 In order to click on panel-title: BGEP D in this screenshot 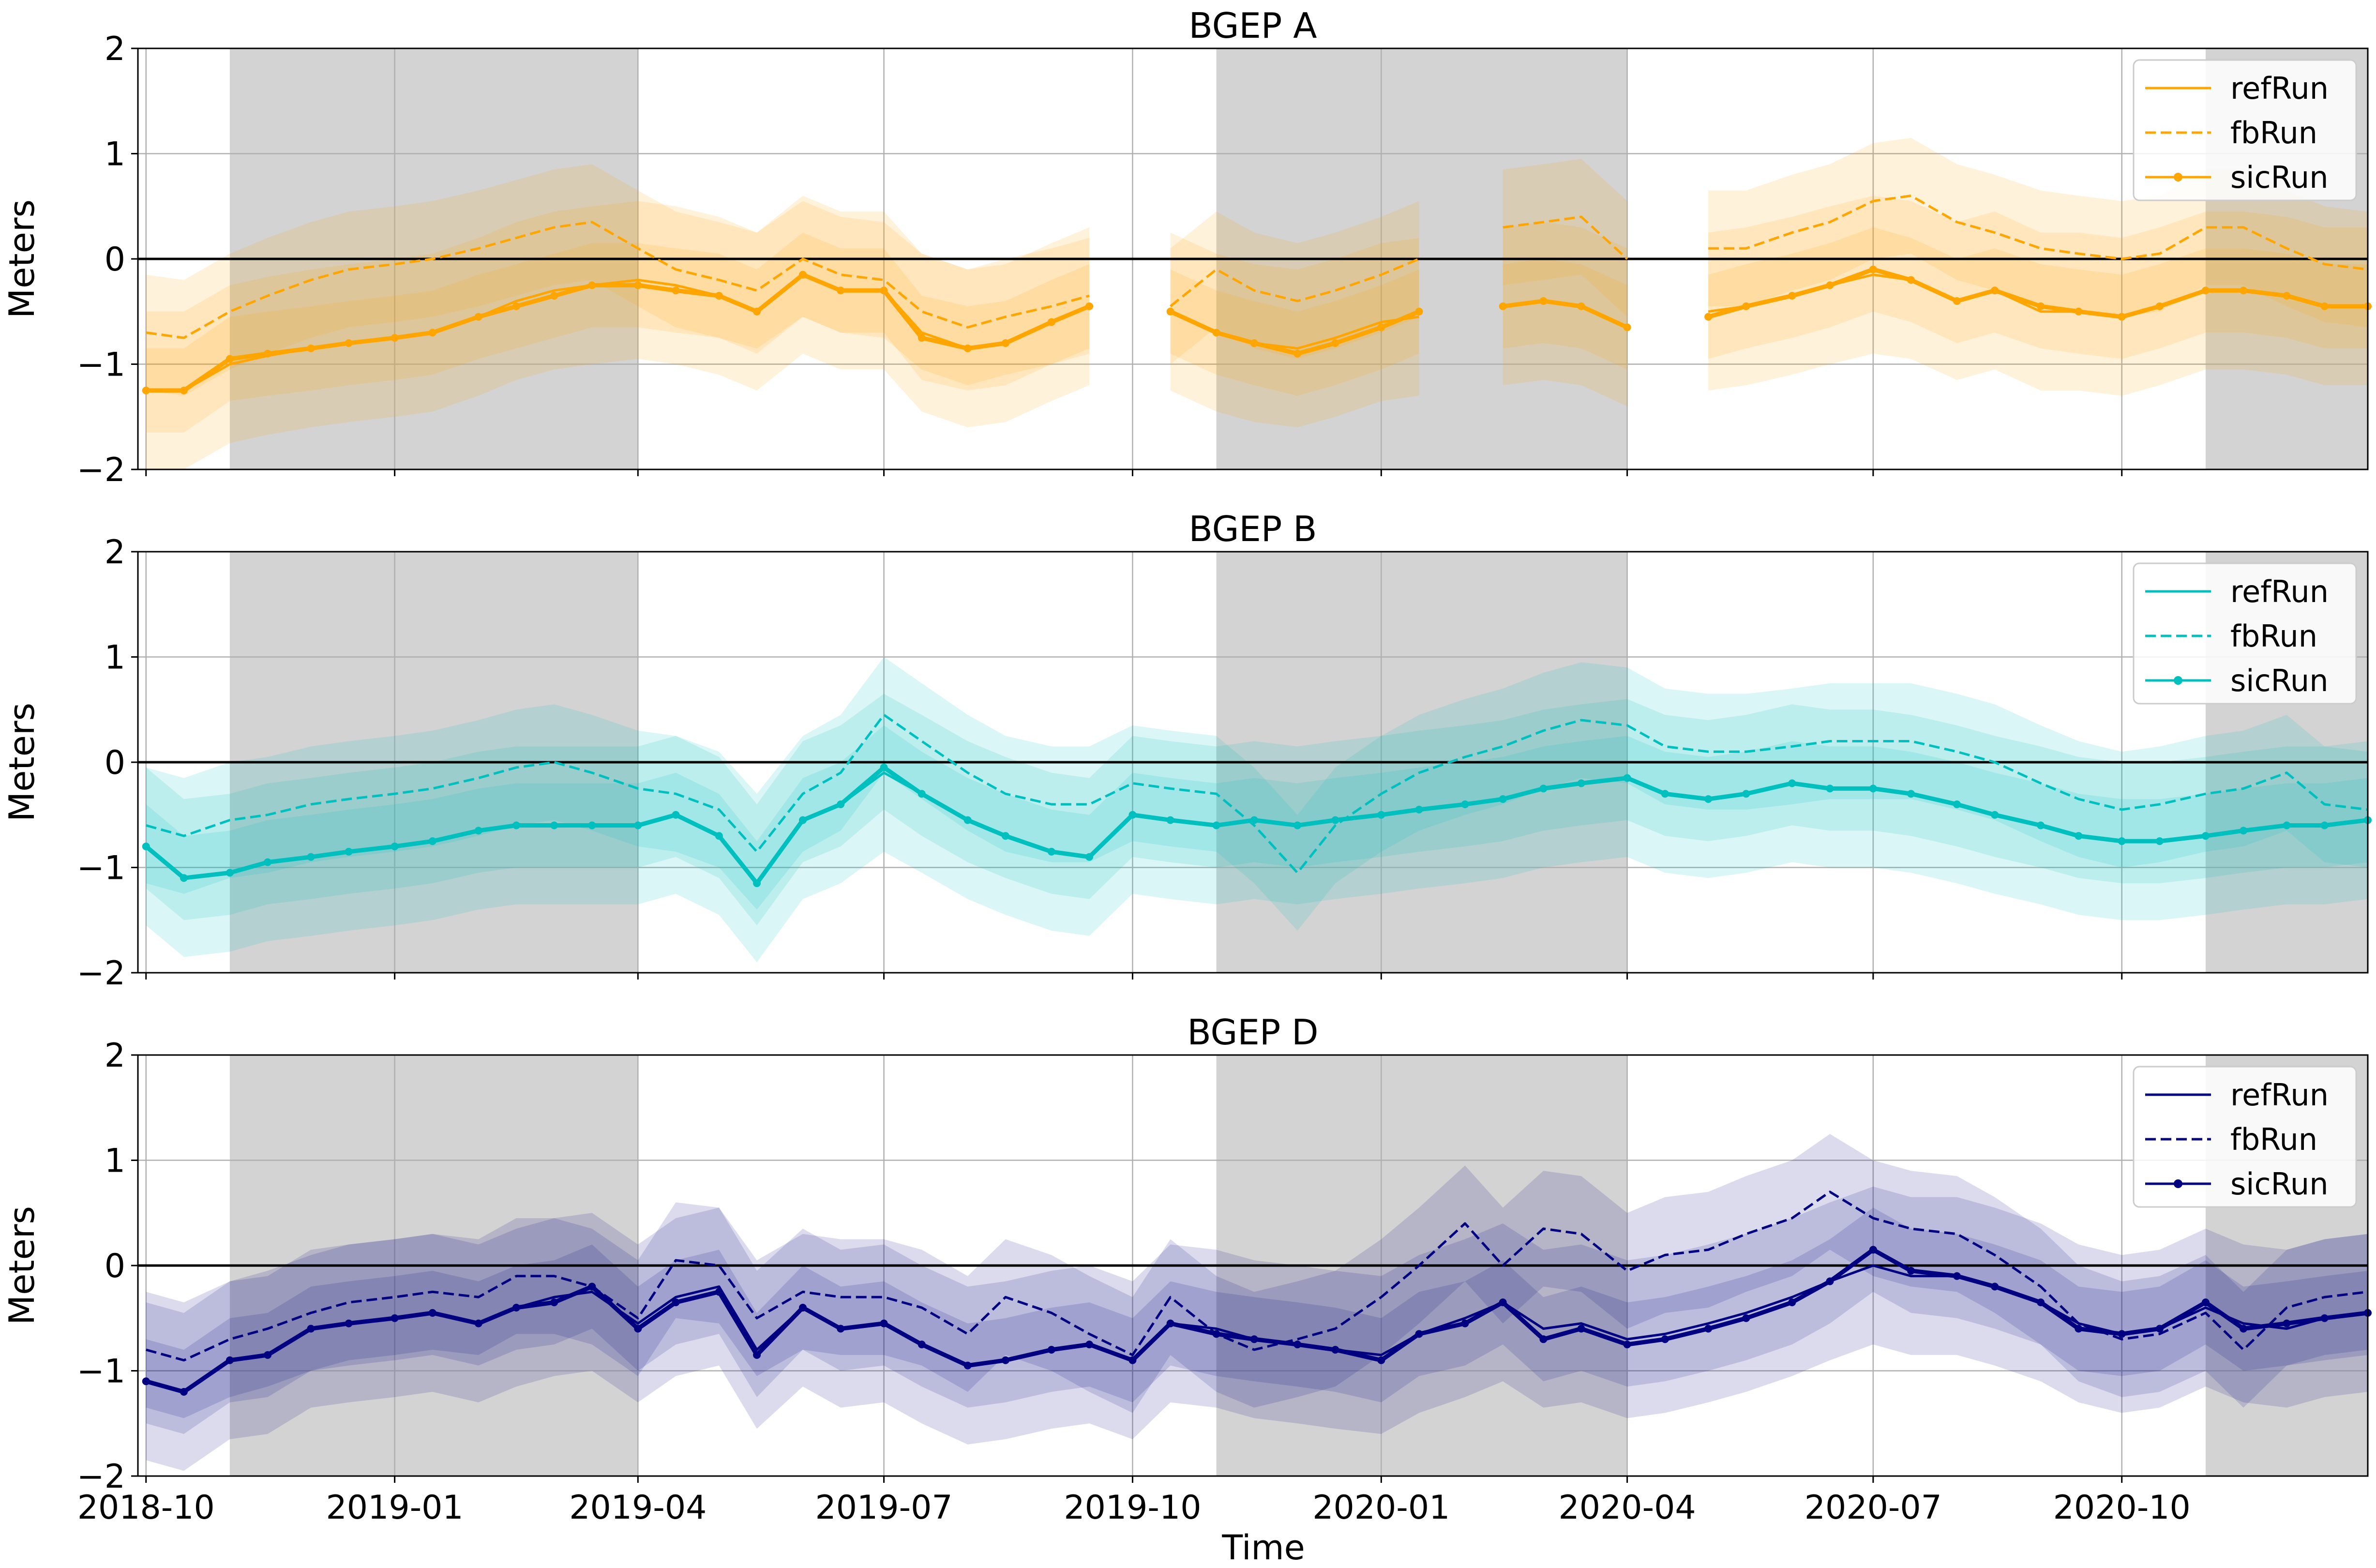, I will do `click(1252, 1032)`.